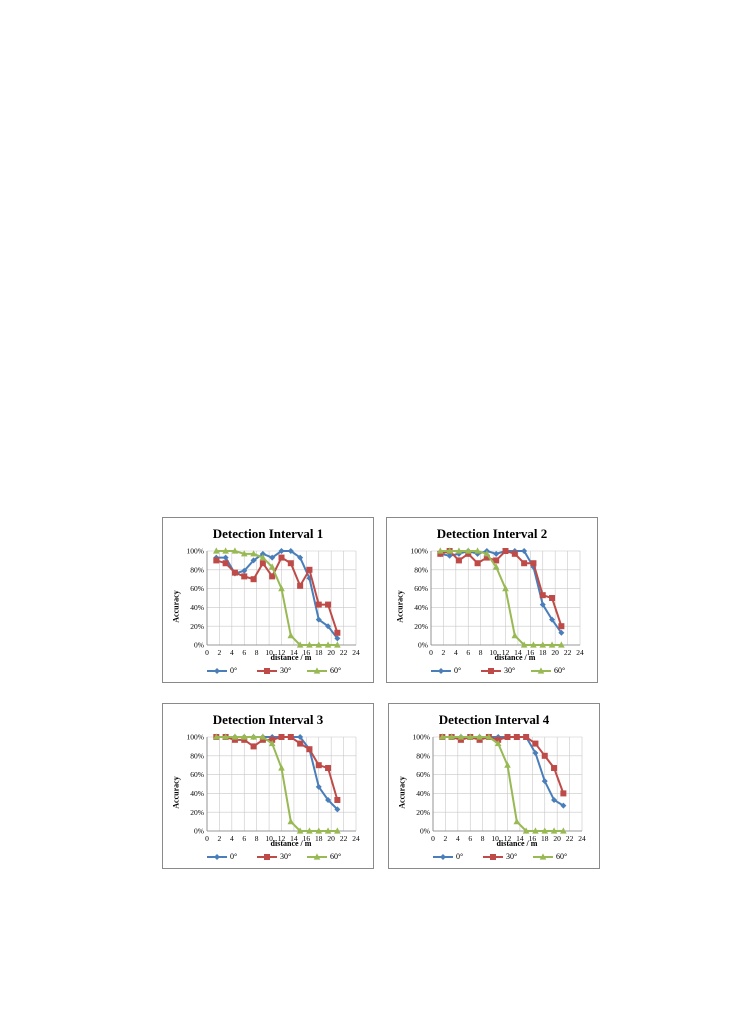 The width and height of the screenshot is (741, 1017). Describe the element at coordinates (282, 671) in the screenshot. I see `legend: 0° 30° 60°` at that location.